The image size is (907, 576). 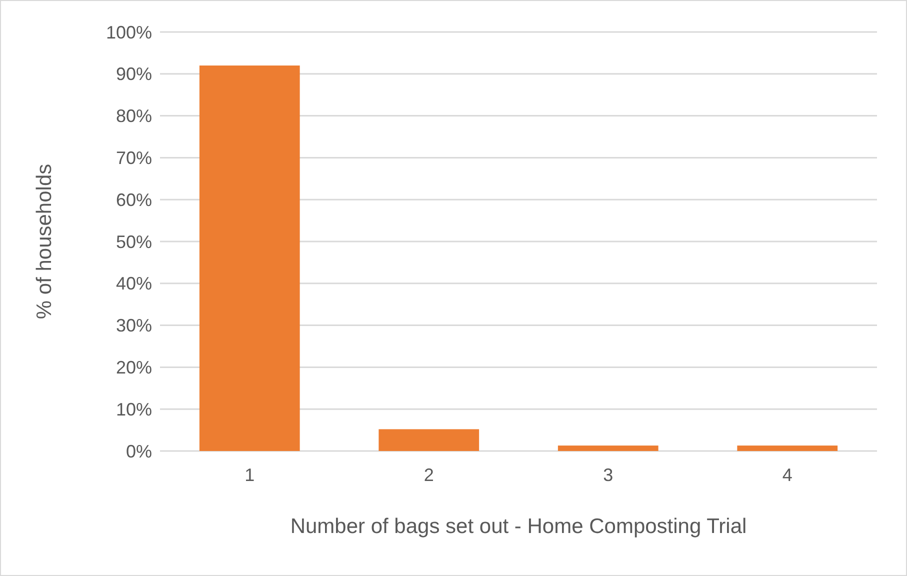 What do you see at coordinates (134, 284) in the screenshot?
I see `y-tick-label: 40%` at bounding box center [134, 284].